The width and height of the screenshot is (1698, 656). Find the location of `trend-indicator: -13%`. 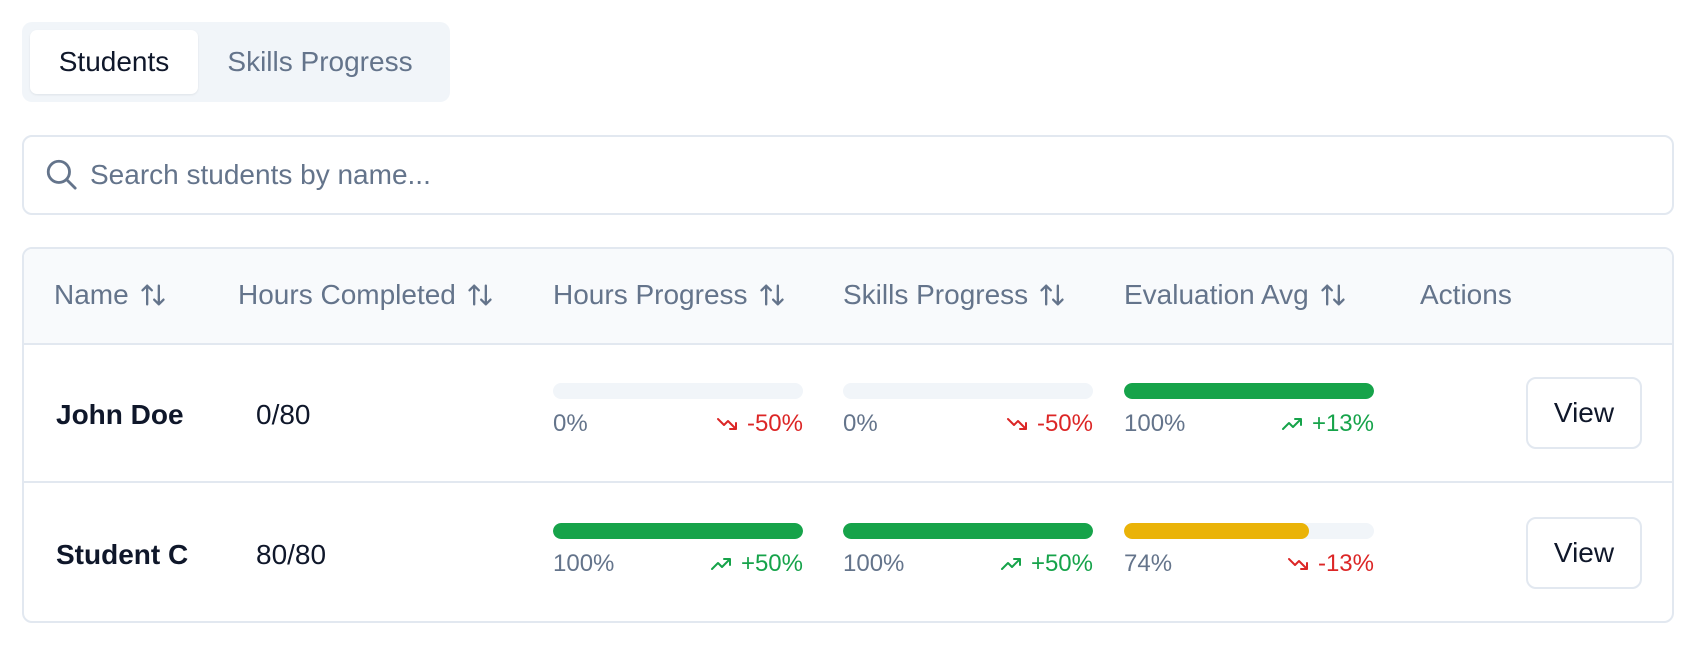

trend-indicator: -13% is located at coordinates (1330, 564).